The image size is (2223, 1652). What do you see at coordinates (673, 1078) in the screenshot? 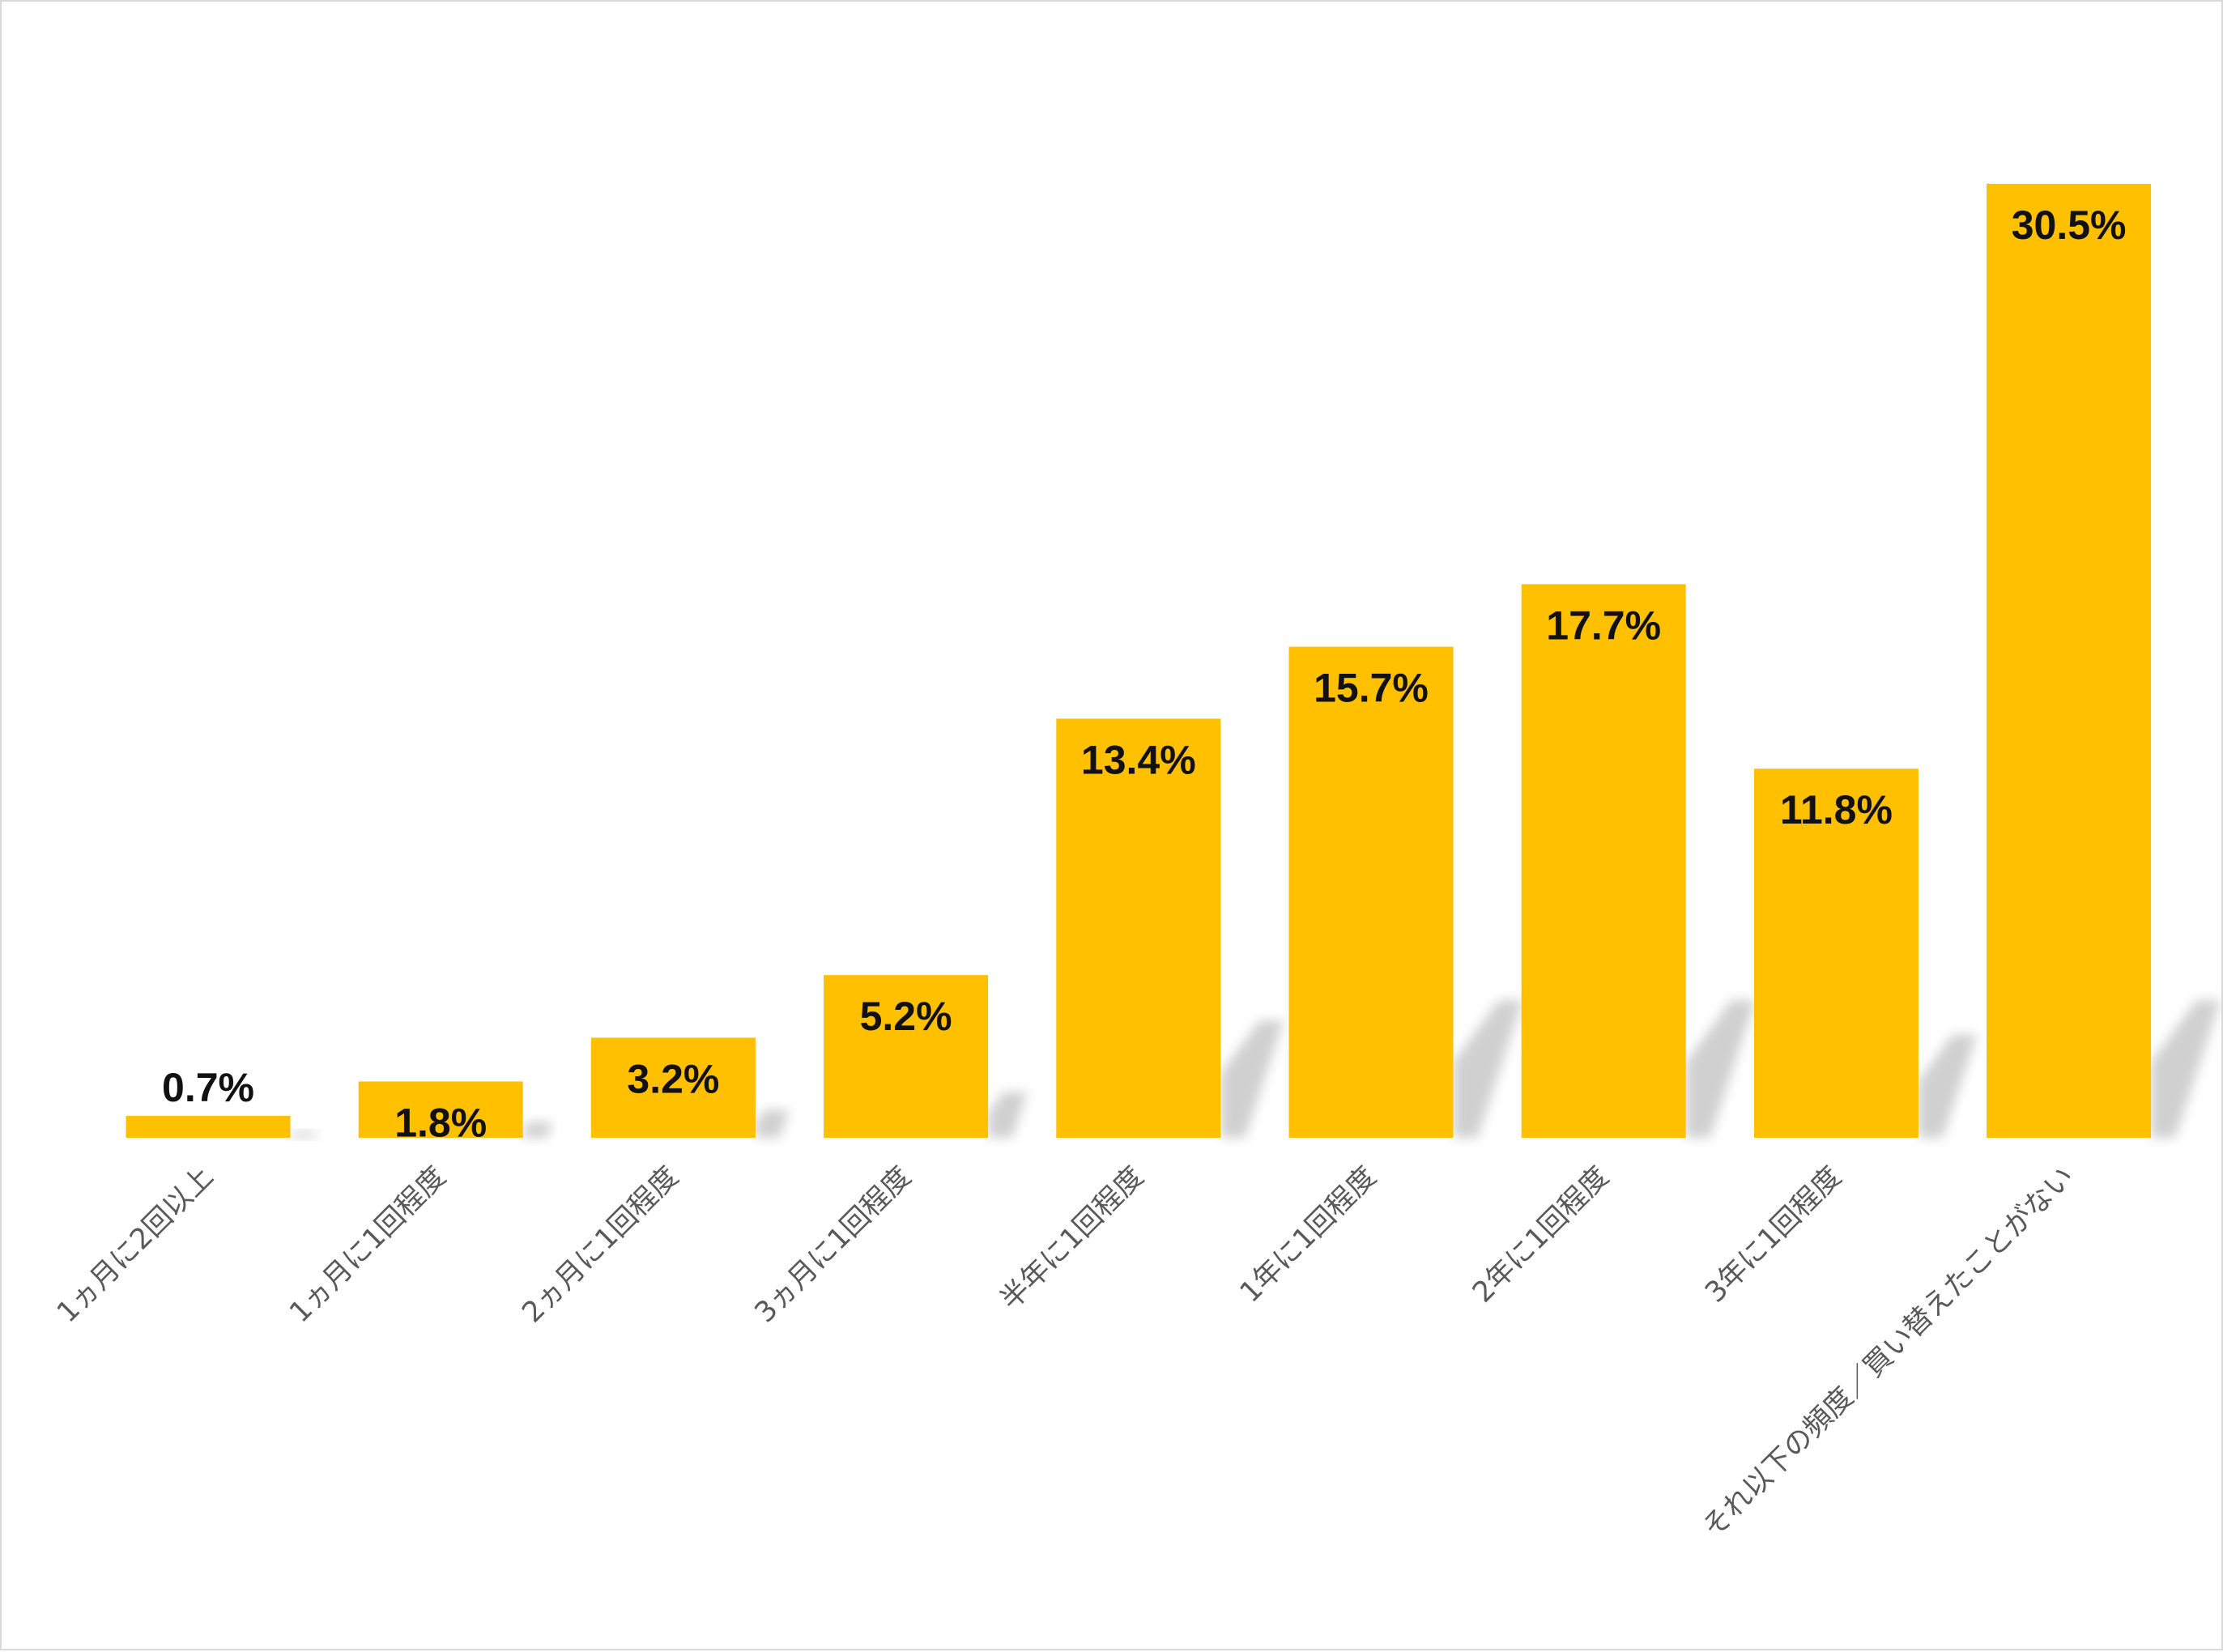
I see `data-label: 3.2%` at bounding box center [673, 1078].